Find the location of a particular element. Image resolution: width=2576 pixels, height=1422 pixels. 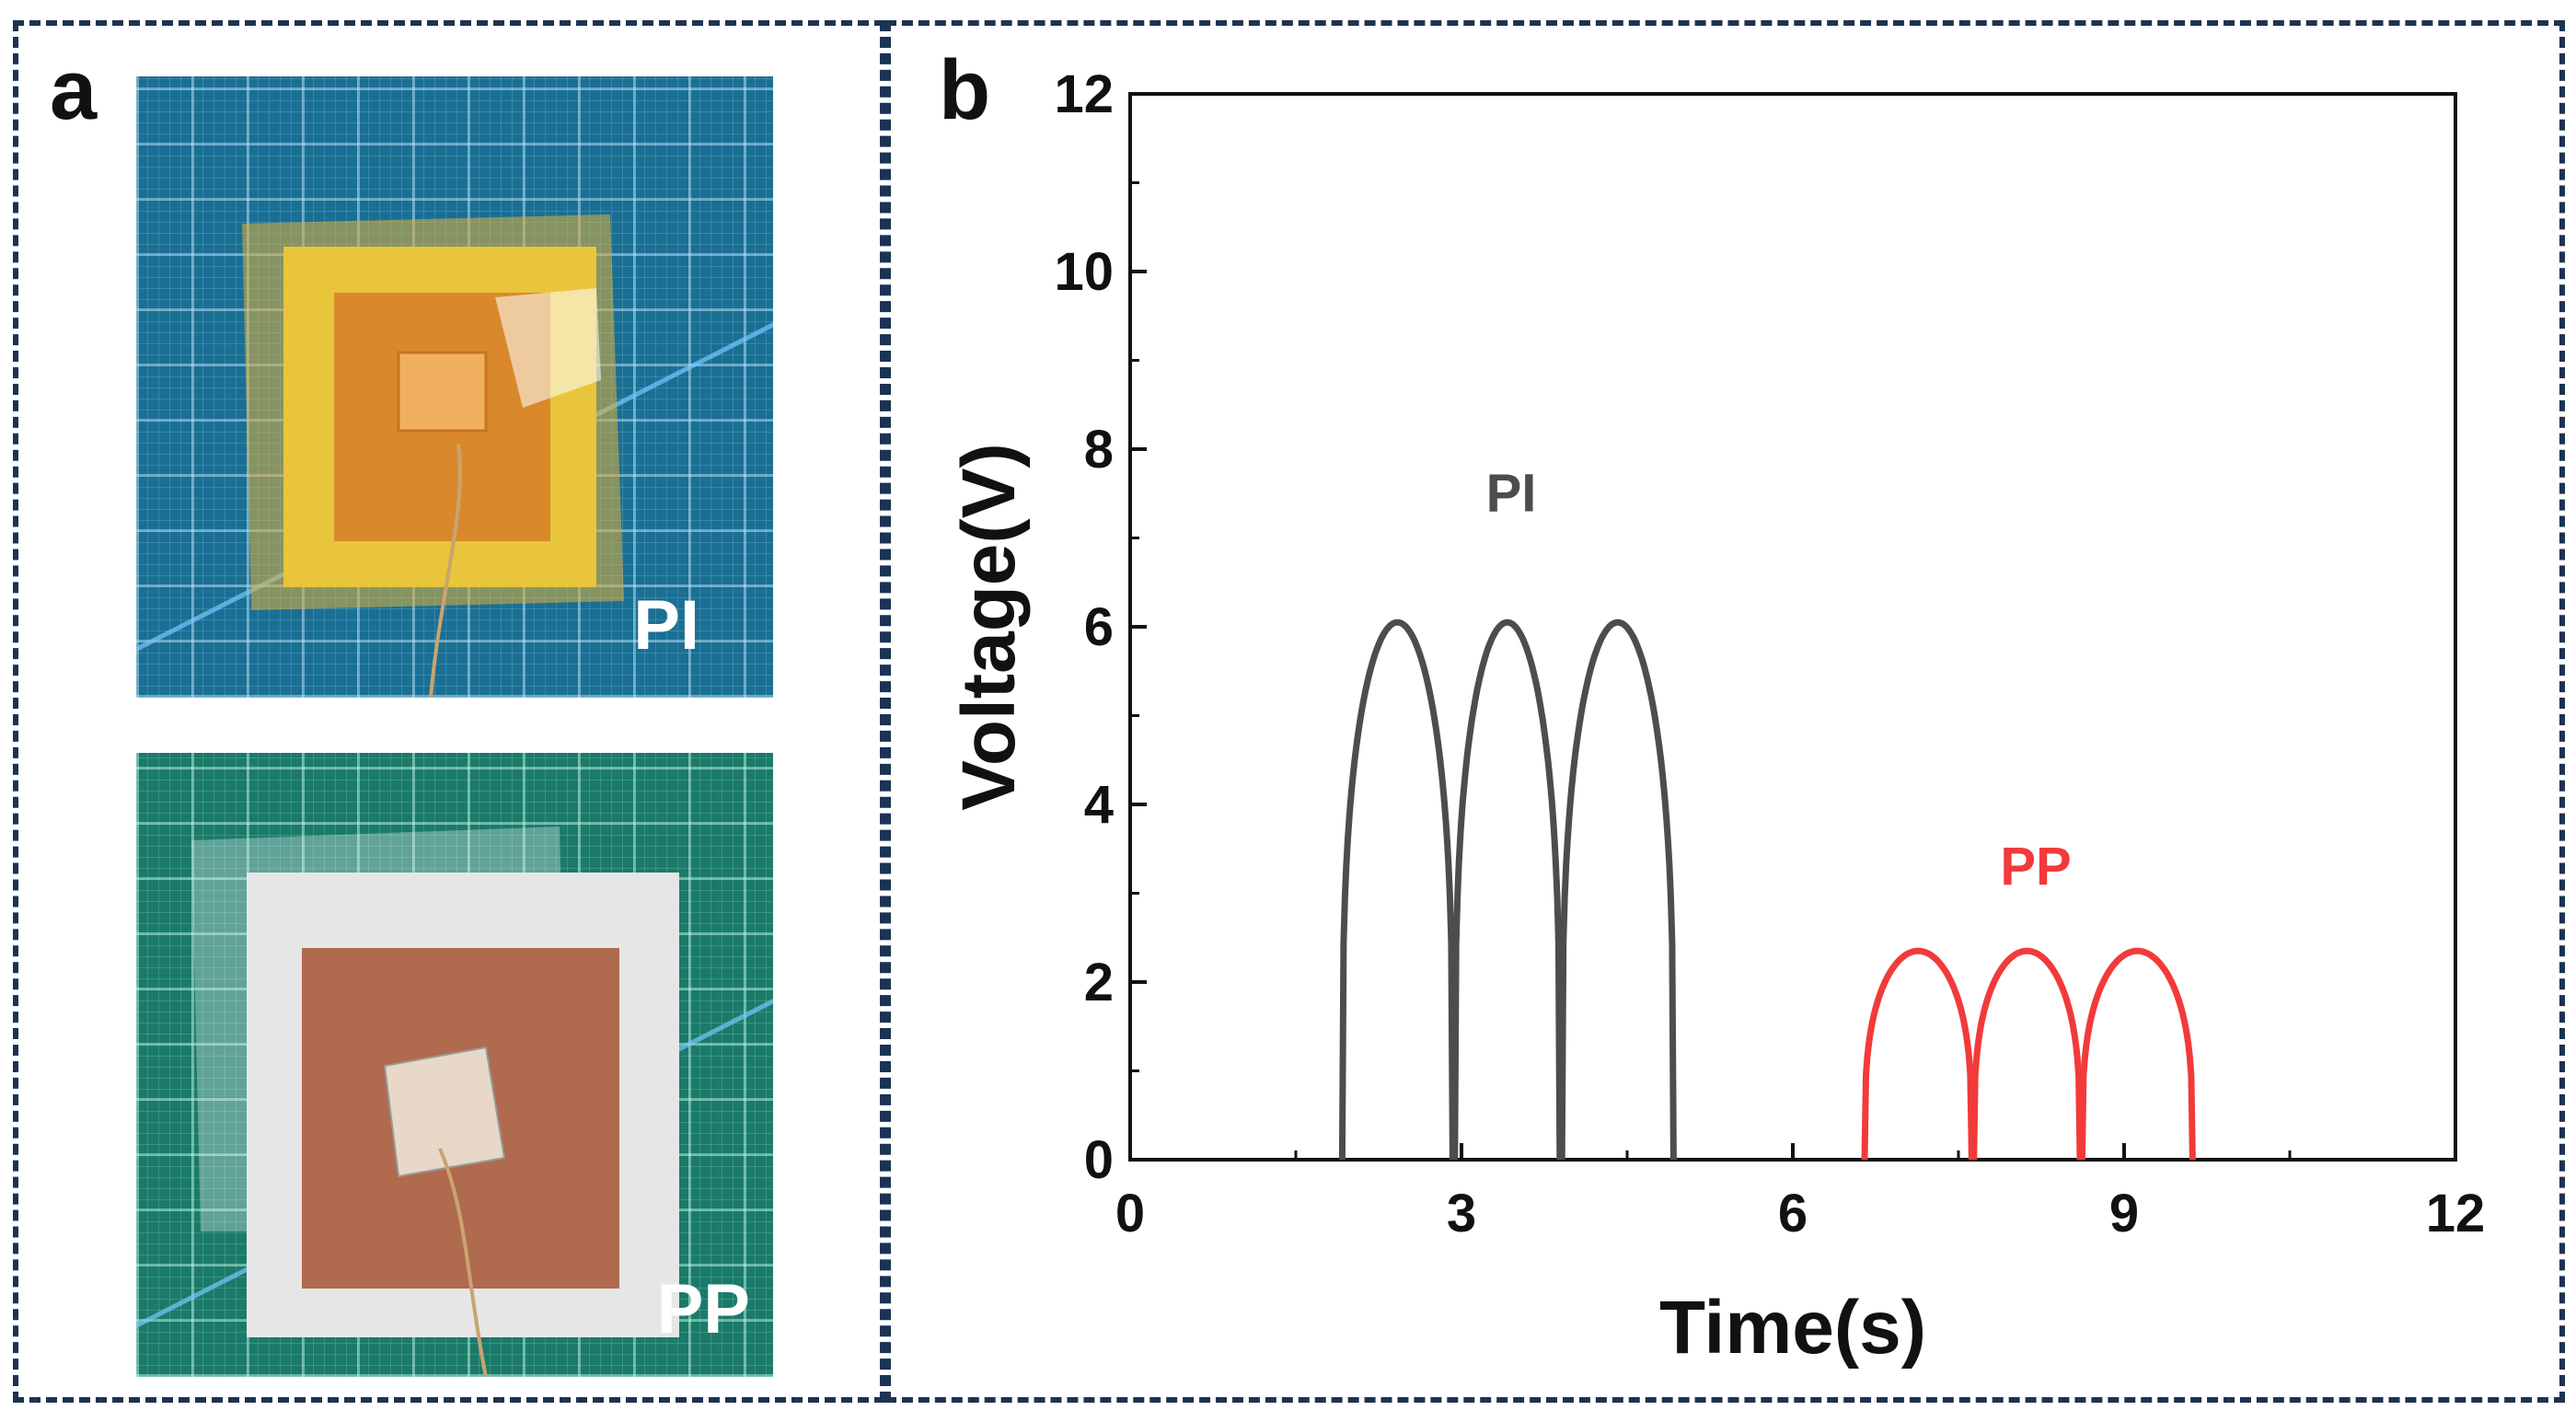

pi-wire is located at coordinates (445, 571).